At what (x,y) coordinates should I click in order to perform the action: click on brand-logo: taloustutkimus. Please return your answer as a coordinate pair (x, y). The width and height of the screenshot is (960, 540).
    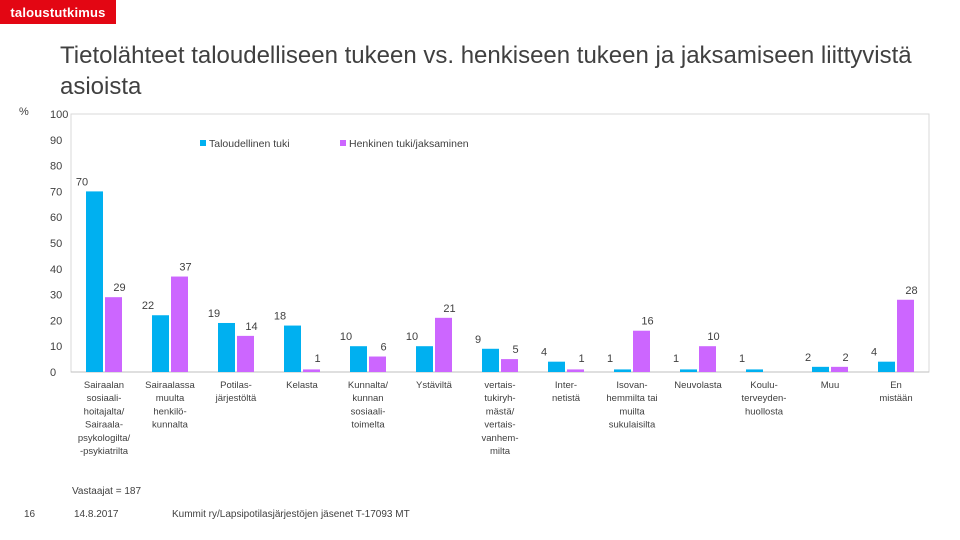
    Looking at the image, I should click on (58, 12).